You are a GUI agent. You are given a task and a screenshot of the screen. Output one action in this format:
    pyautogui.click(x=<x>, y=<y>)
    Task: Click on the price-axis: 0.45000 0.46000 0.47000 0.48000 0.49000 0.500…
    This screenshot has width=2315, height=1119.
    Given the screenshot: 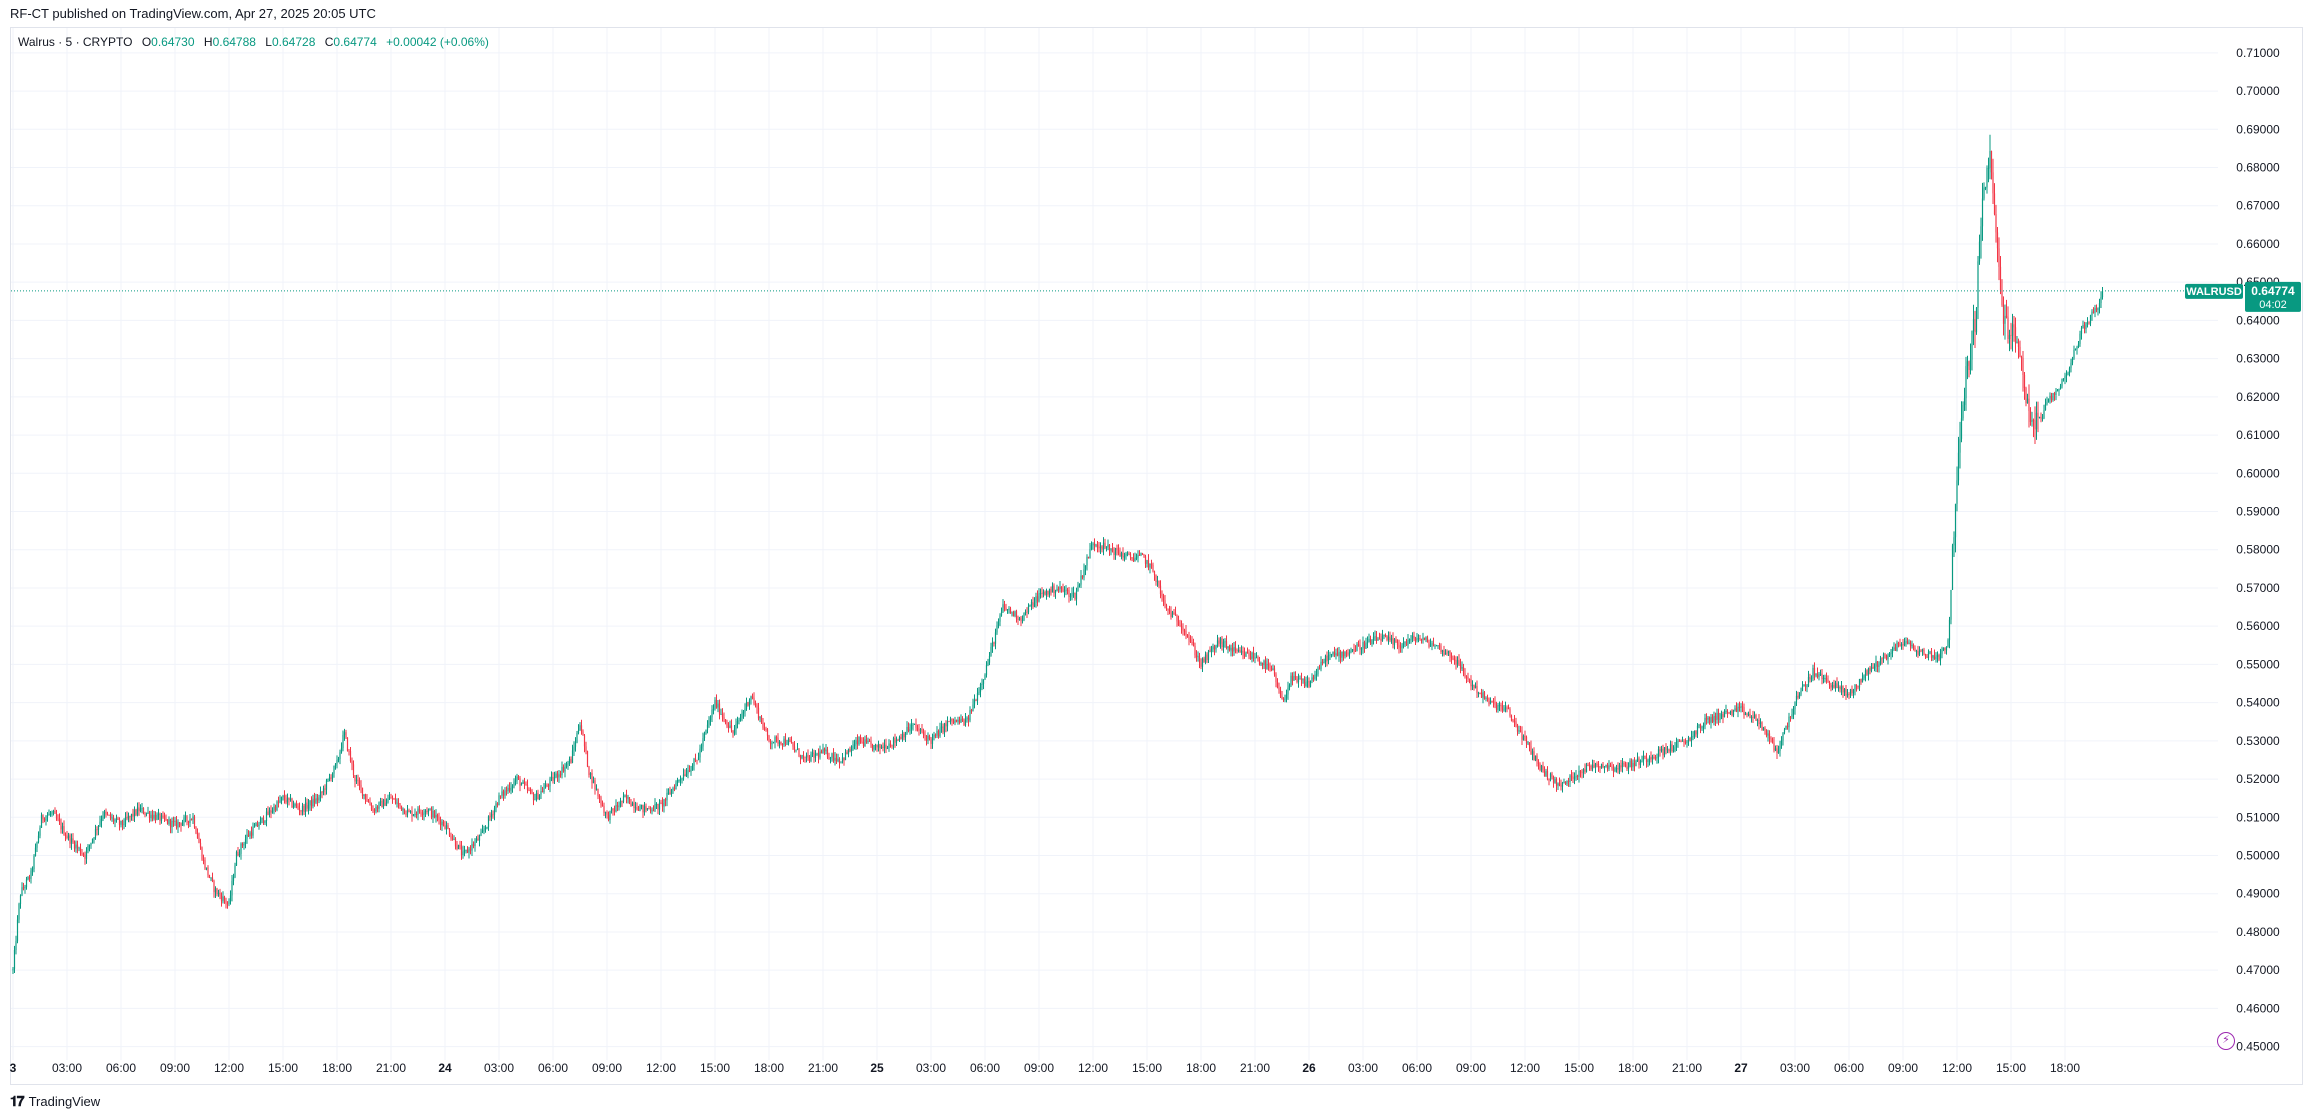 What is the action you would take?
    pyautogui.click(x=2258, y=550)
    